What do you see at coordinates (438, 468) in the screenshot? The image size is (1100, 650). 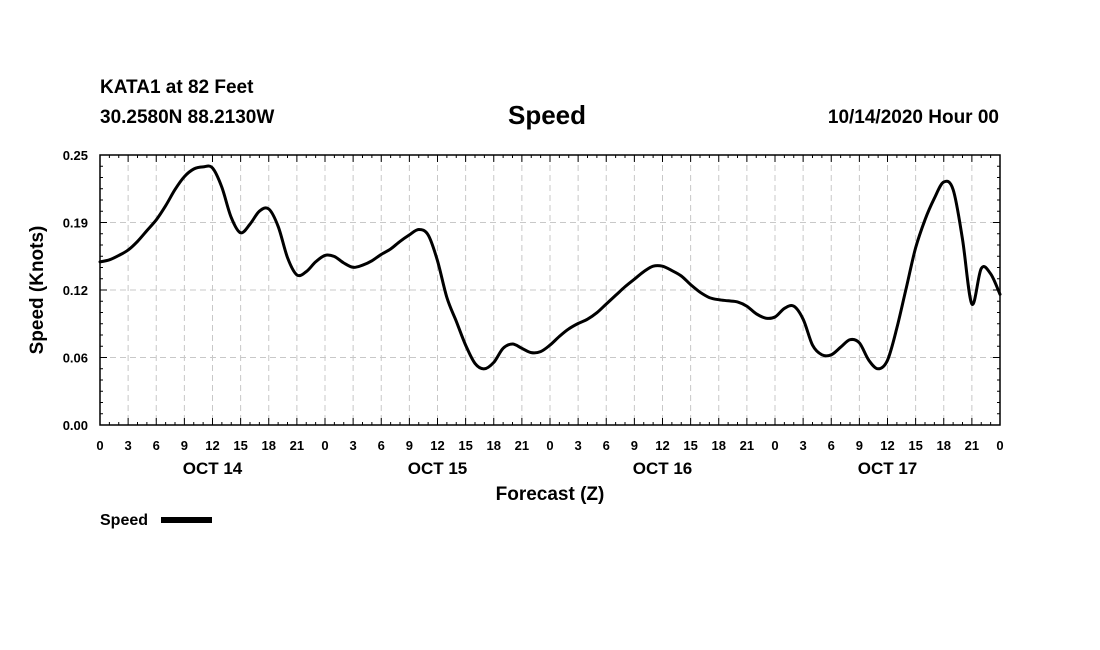 I see `day-label: OCT 15` at bounding box center [438, 468].